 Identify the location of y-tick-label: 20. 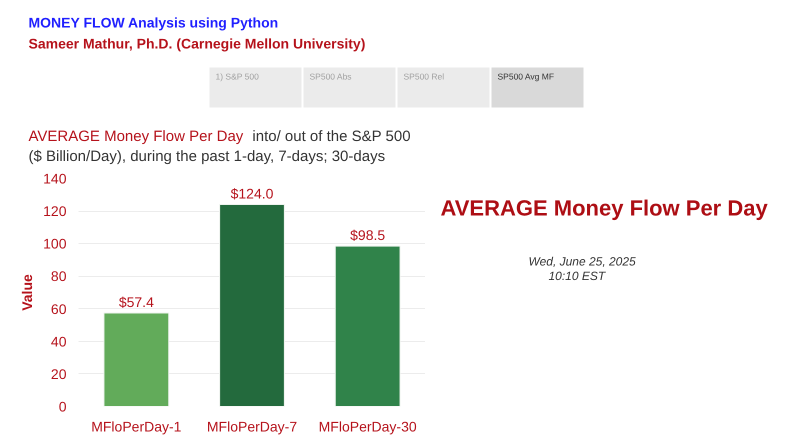
(58, 374).